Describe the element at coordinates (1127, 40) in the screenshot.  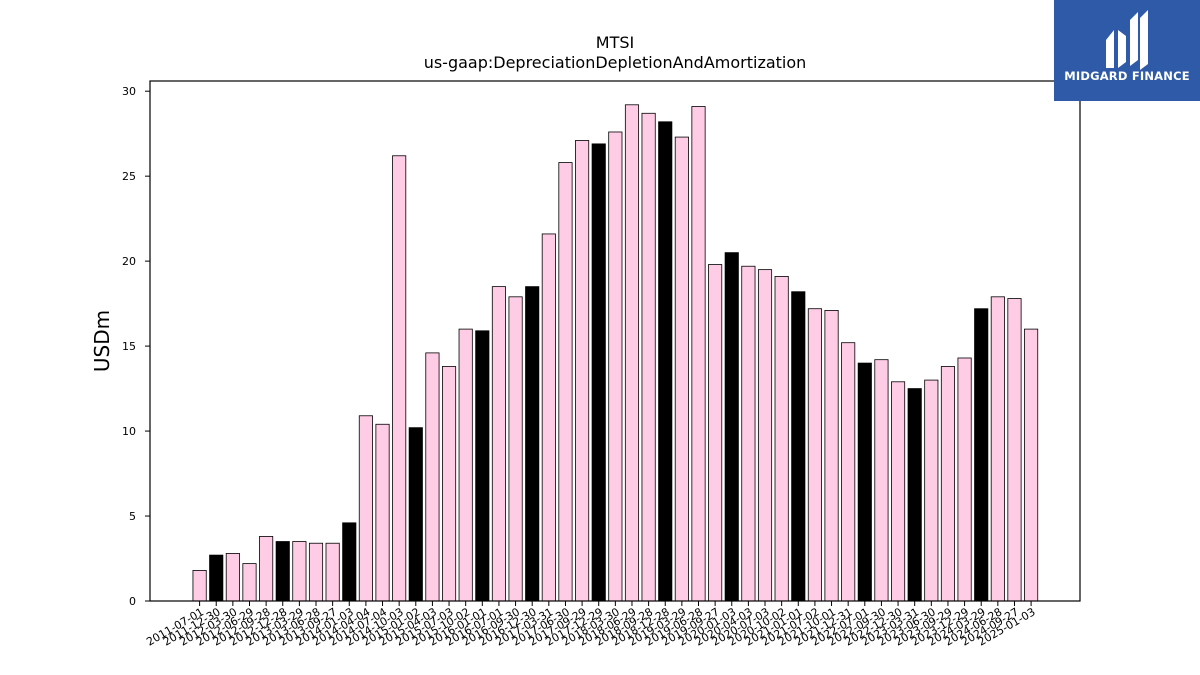
I see `midgard-logo-icon` at that location.